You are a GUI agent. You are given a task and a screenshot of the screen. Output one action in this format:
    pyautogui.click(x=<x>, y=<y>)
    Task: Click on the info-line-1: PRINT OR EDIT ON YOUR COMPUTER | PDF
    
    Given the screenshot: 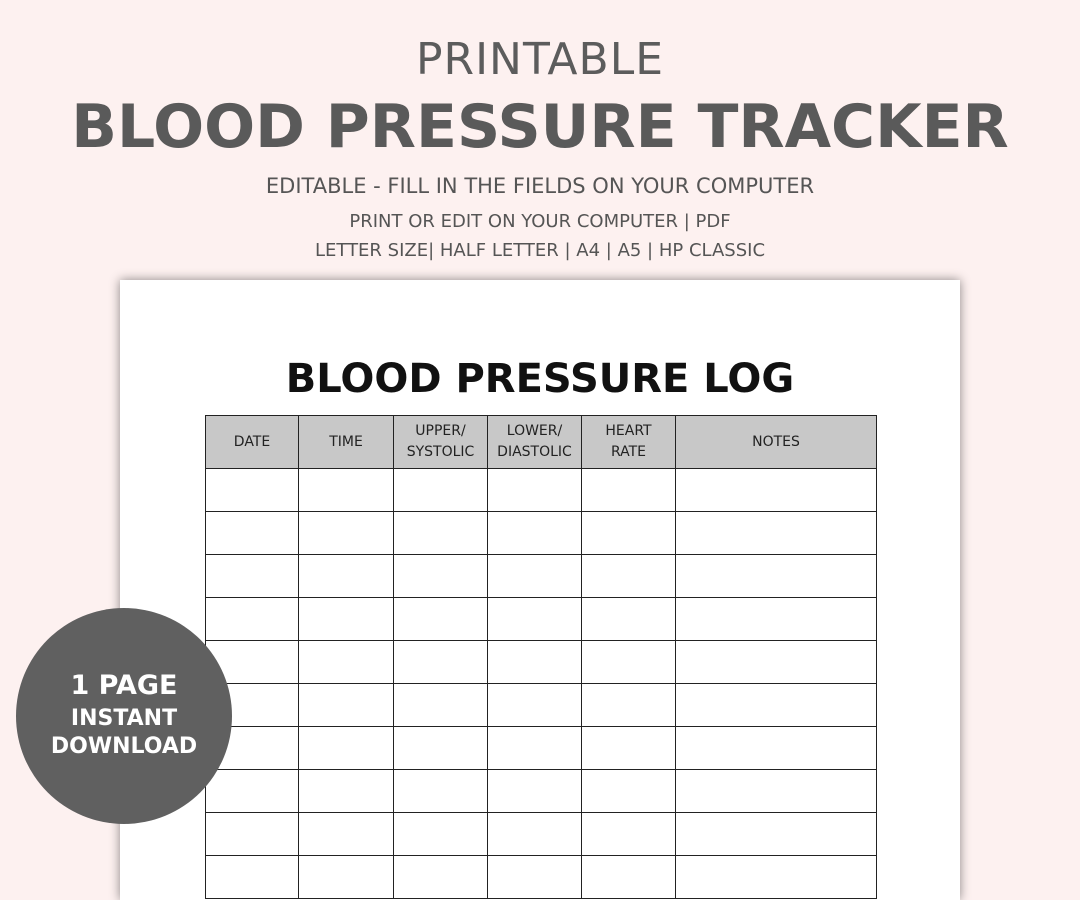 What is the action you would take?
    pyautogui.click(x=540, y=221)
    